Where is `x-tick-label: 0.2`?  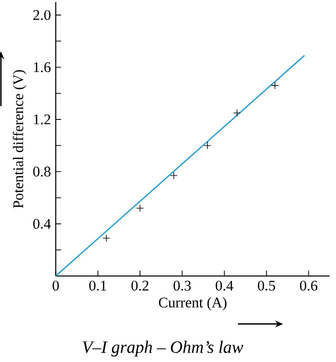 x-tick-label: 0.2 is located at coordinates (139, 285).